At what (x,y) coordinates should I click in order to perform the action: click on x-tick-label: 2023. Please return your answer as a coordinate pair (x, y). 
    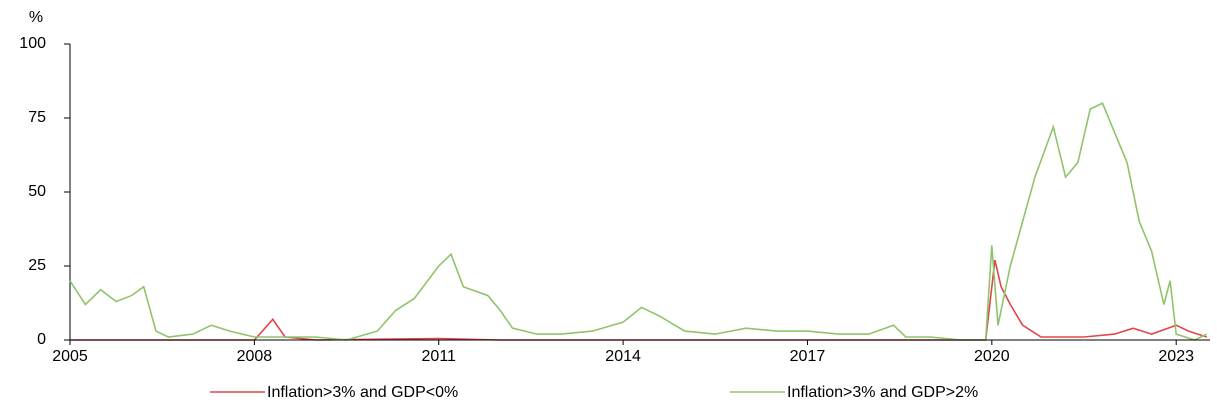
    Looking at the image, I should click on (1176, 356).